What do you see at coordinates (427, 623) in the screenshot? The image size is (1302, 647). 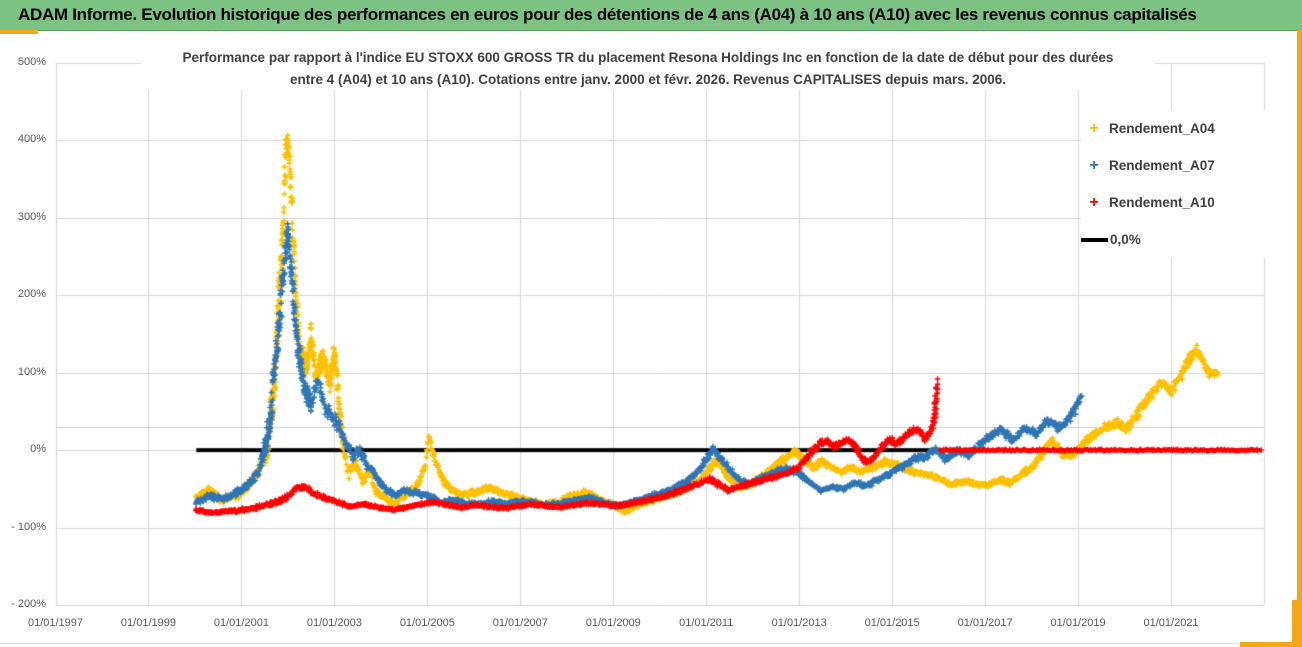 I see `x-axis-tick: 01/01/2005` at bounding box center [427, 623].